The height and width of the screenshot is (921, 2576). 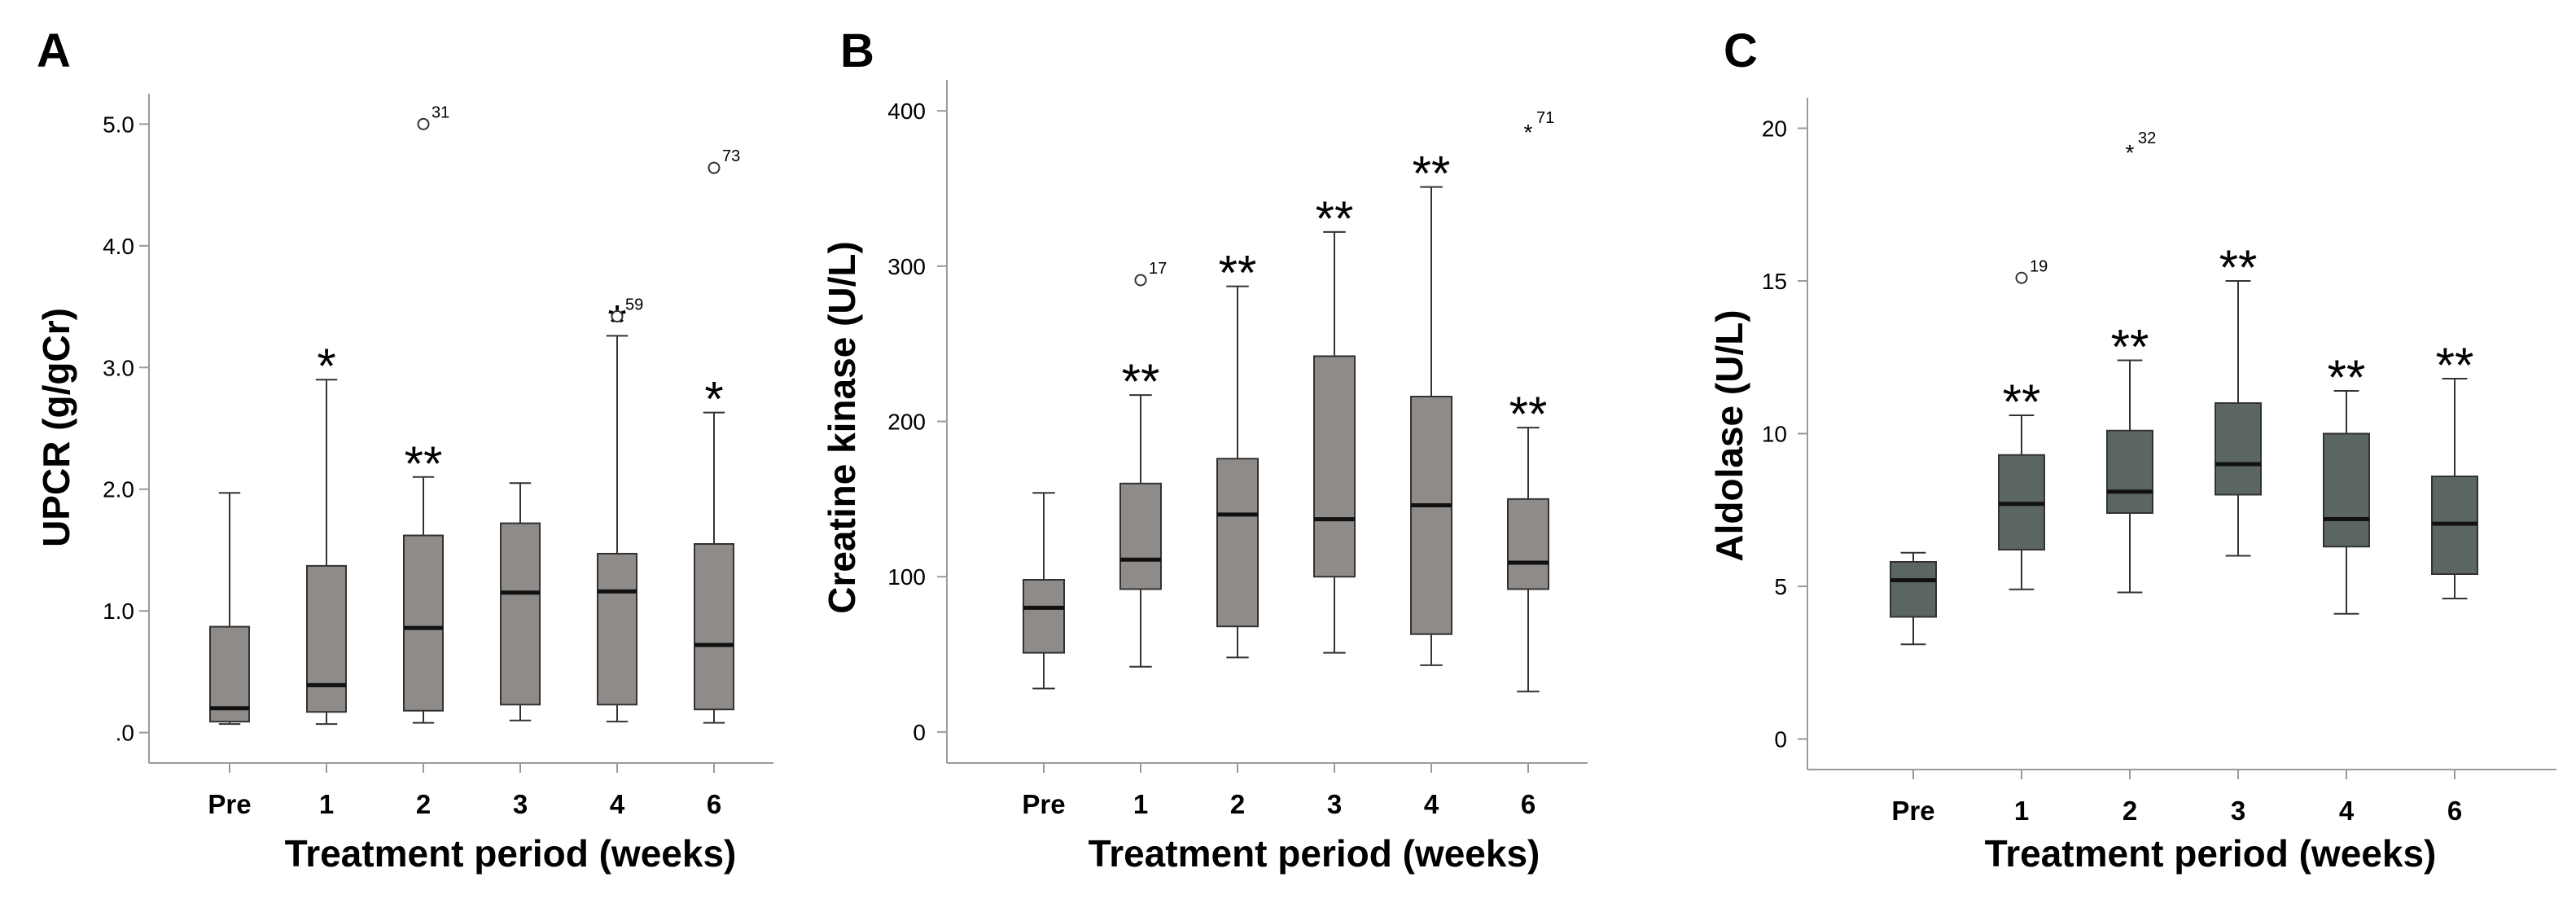 I want to click on panel-b-box-6: **, so click(x=1528, y=540).